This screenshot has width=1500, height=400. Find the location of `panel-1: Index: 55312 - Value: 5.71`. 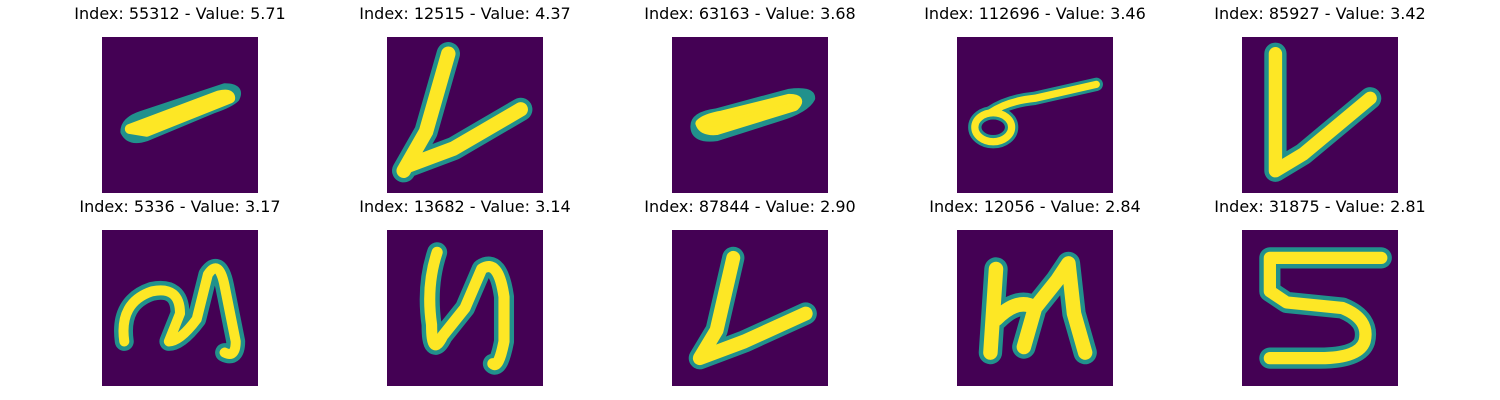

panel-1: Index: 55312 - Value: 5.71 is located at coordinates (180, 96).